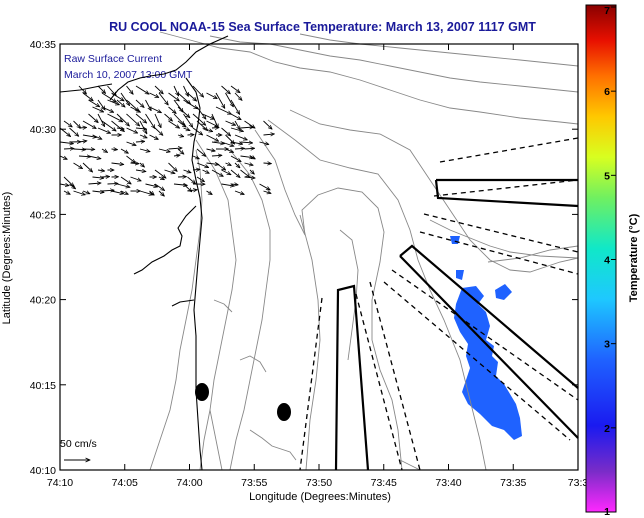  I want to click on colorbar, so click(601, 258).